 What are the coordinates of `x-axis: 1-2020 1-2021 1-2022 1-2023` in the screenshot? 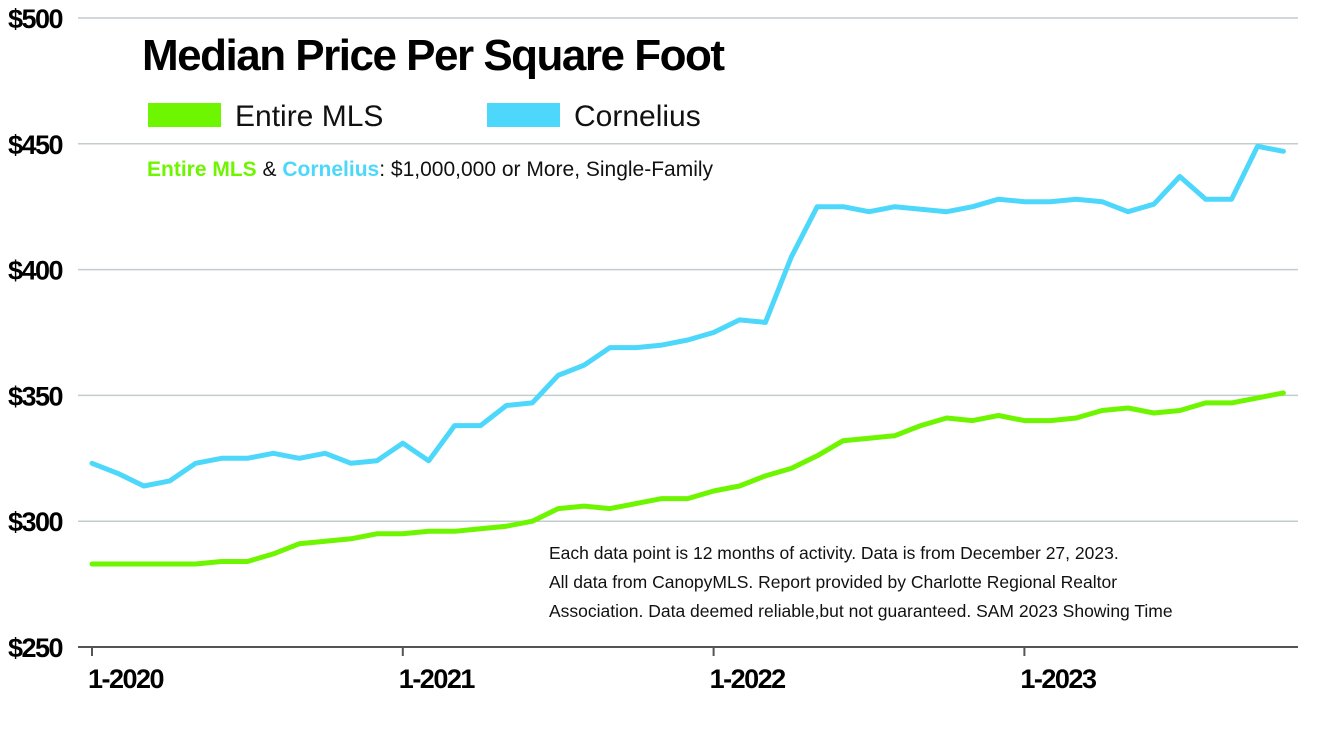 It's located at (688, 670).